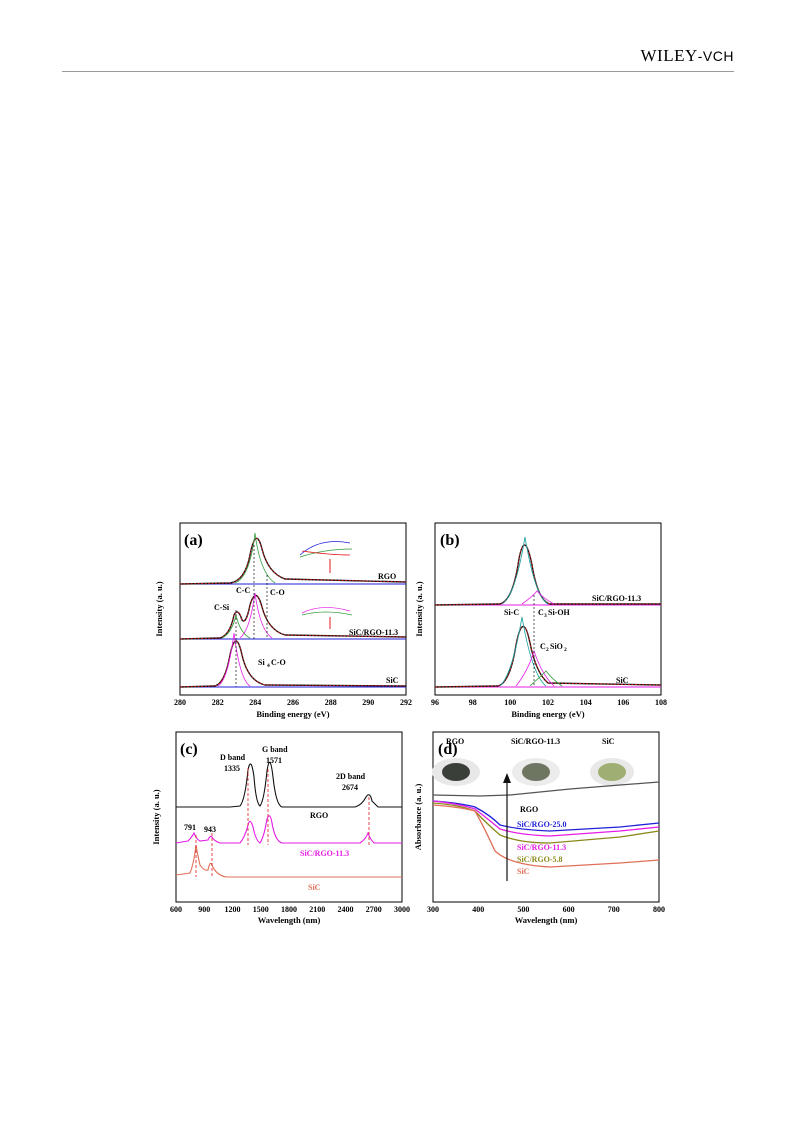 This screenshot has height=1121, width=793. I want to click on panel-d-frame, so click(546, 817).